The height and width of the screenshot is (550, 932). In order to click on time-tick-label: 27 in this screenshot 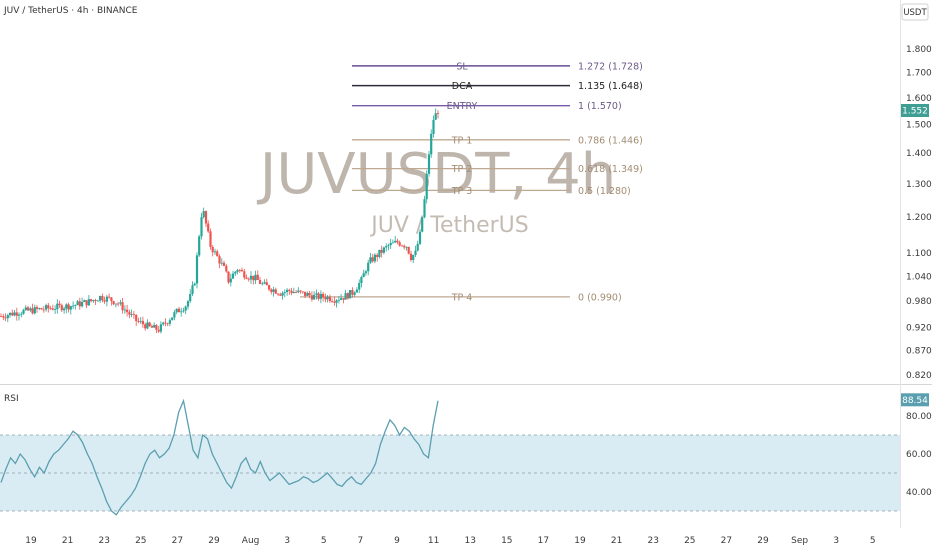, I will do `click(177, 541)`.